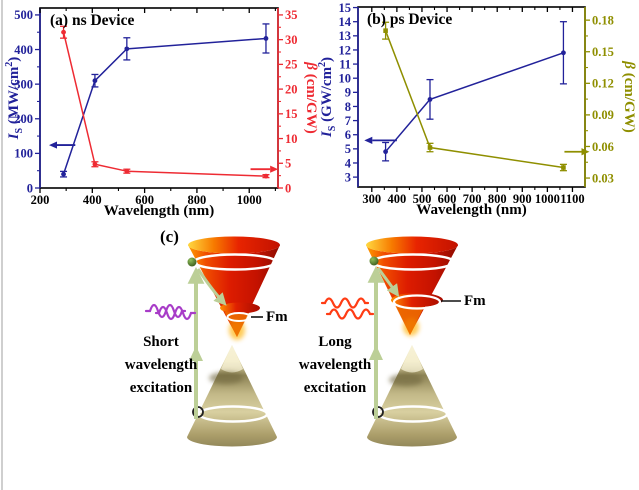 The width and height of the screenshot is (639, 490). What do you see at coordinates (474, 91) in the screenshot?
I see `series-Is-b` at bounding box center [474, 91].